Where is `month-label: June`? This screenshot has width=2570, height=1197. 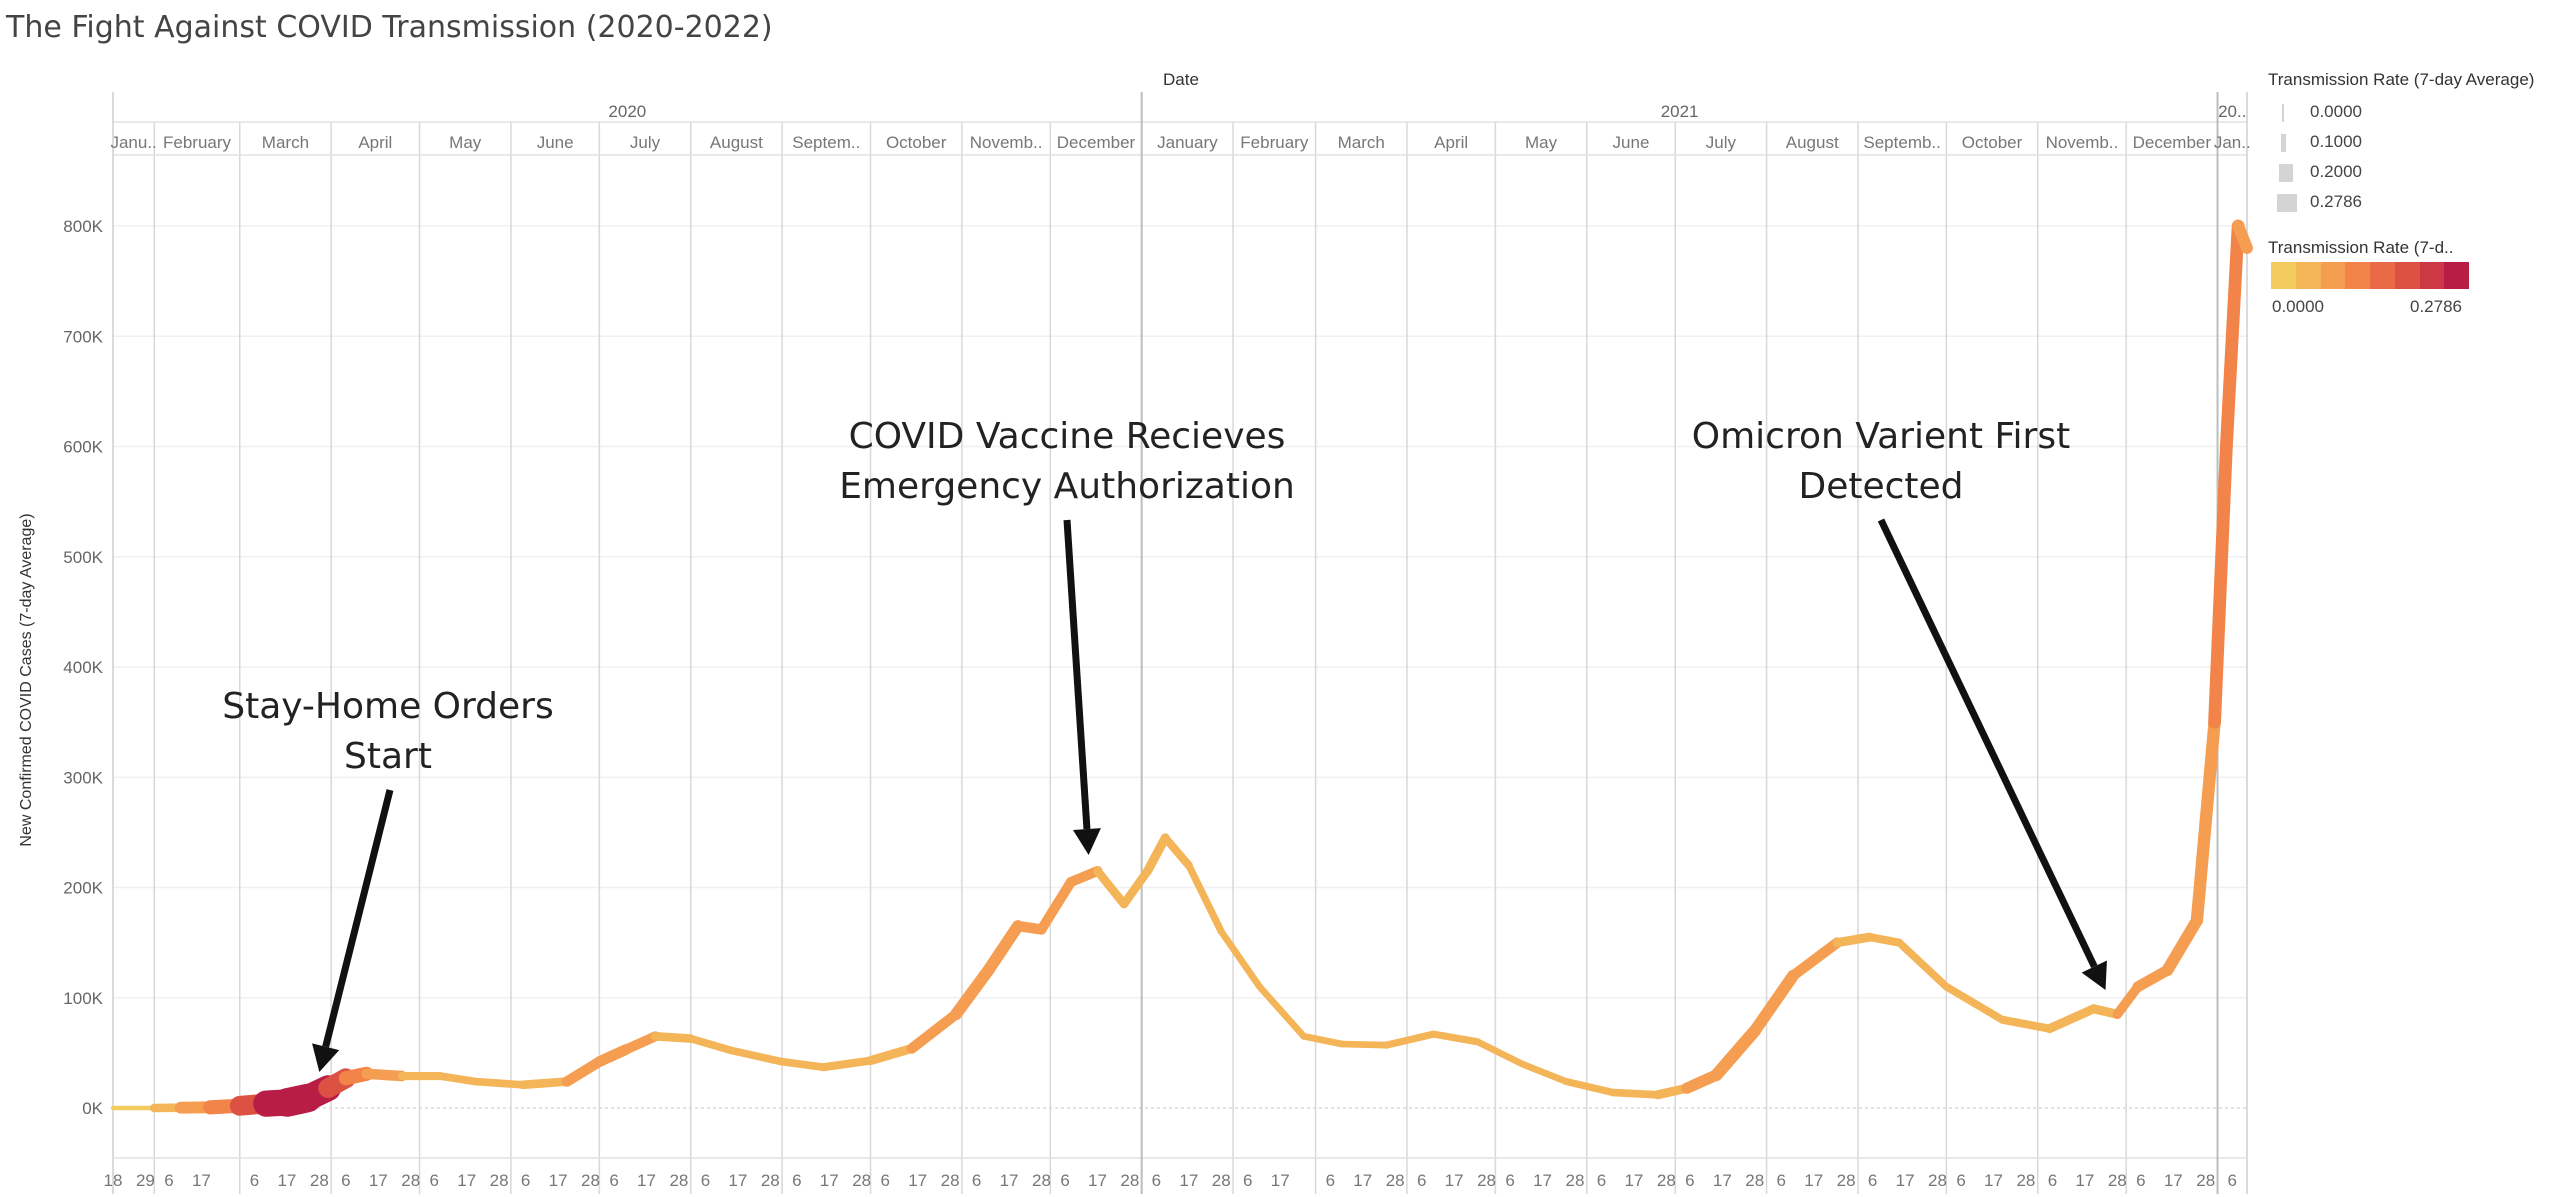
month-label: June is located at coordinates (555, 142).